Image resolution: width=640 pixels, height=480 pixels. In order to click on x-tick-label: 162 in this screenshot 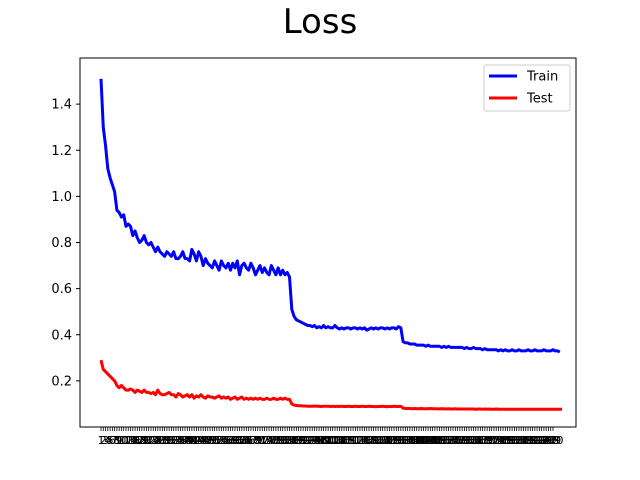, I will do `click(466, 440)`.